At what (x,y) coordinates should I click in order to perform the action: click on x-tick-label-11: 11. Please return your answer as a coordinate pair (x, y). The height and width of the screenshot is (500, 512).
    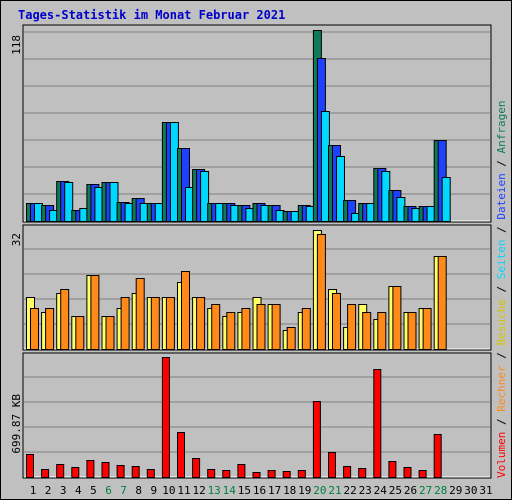
    Looking at the image, I should click on (183, 490).